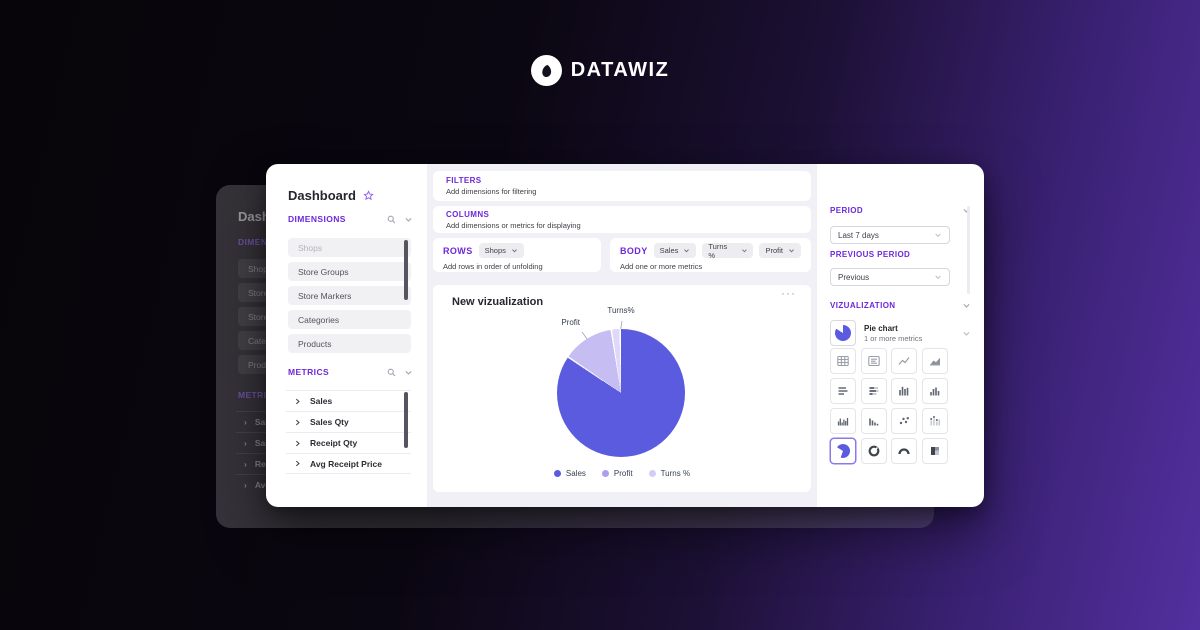 This screenshot has height=630, width=1200. I want to click on dashboard-title: Dashboard, so click(322, 195).